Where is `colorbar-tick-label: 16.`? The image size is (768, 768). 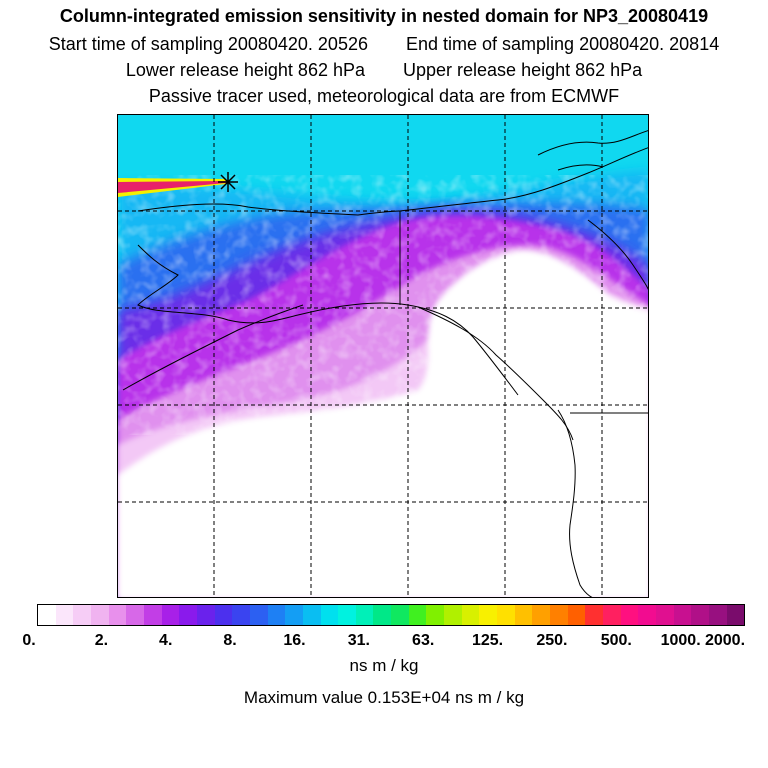
colorbar-tick-label: 16. is located at coordinates (294, 640).